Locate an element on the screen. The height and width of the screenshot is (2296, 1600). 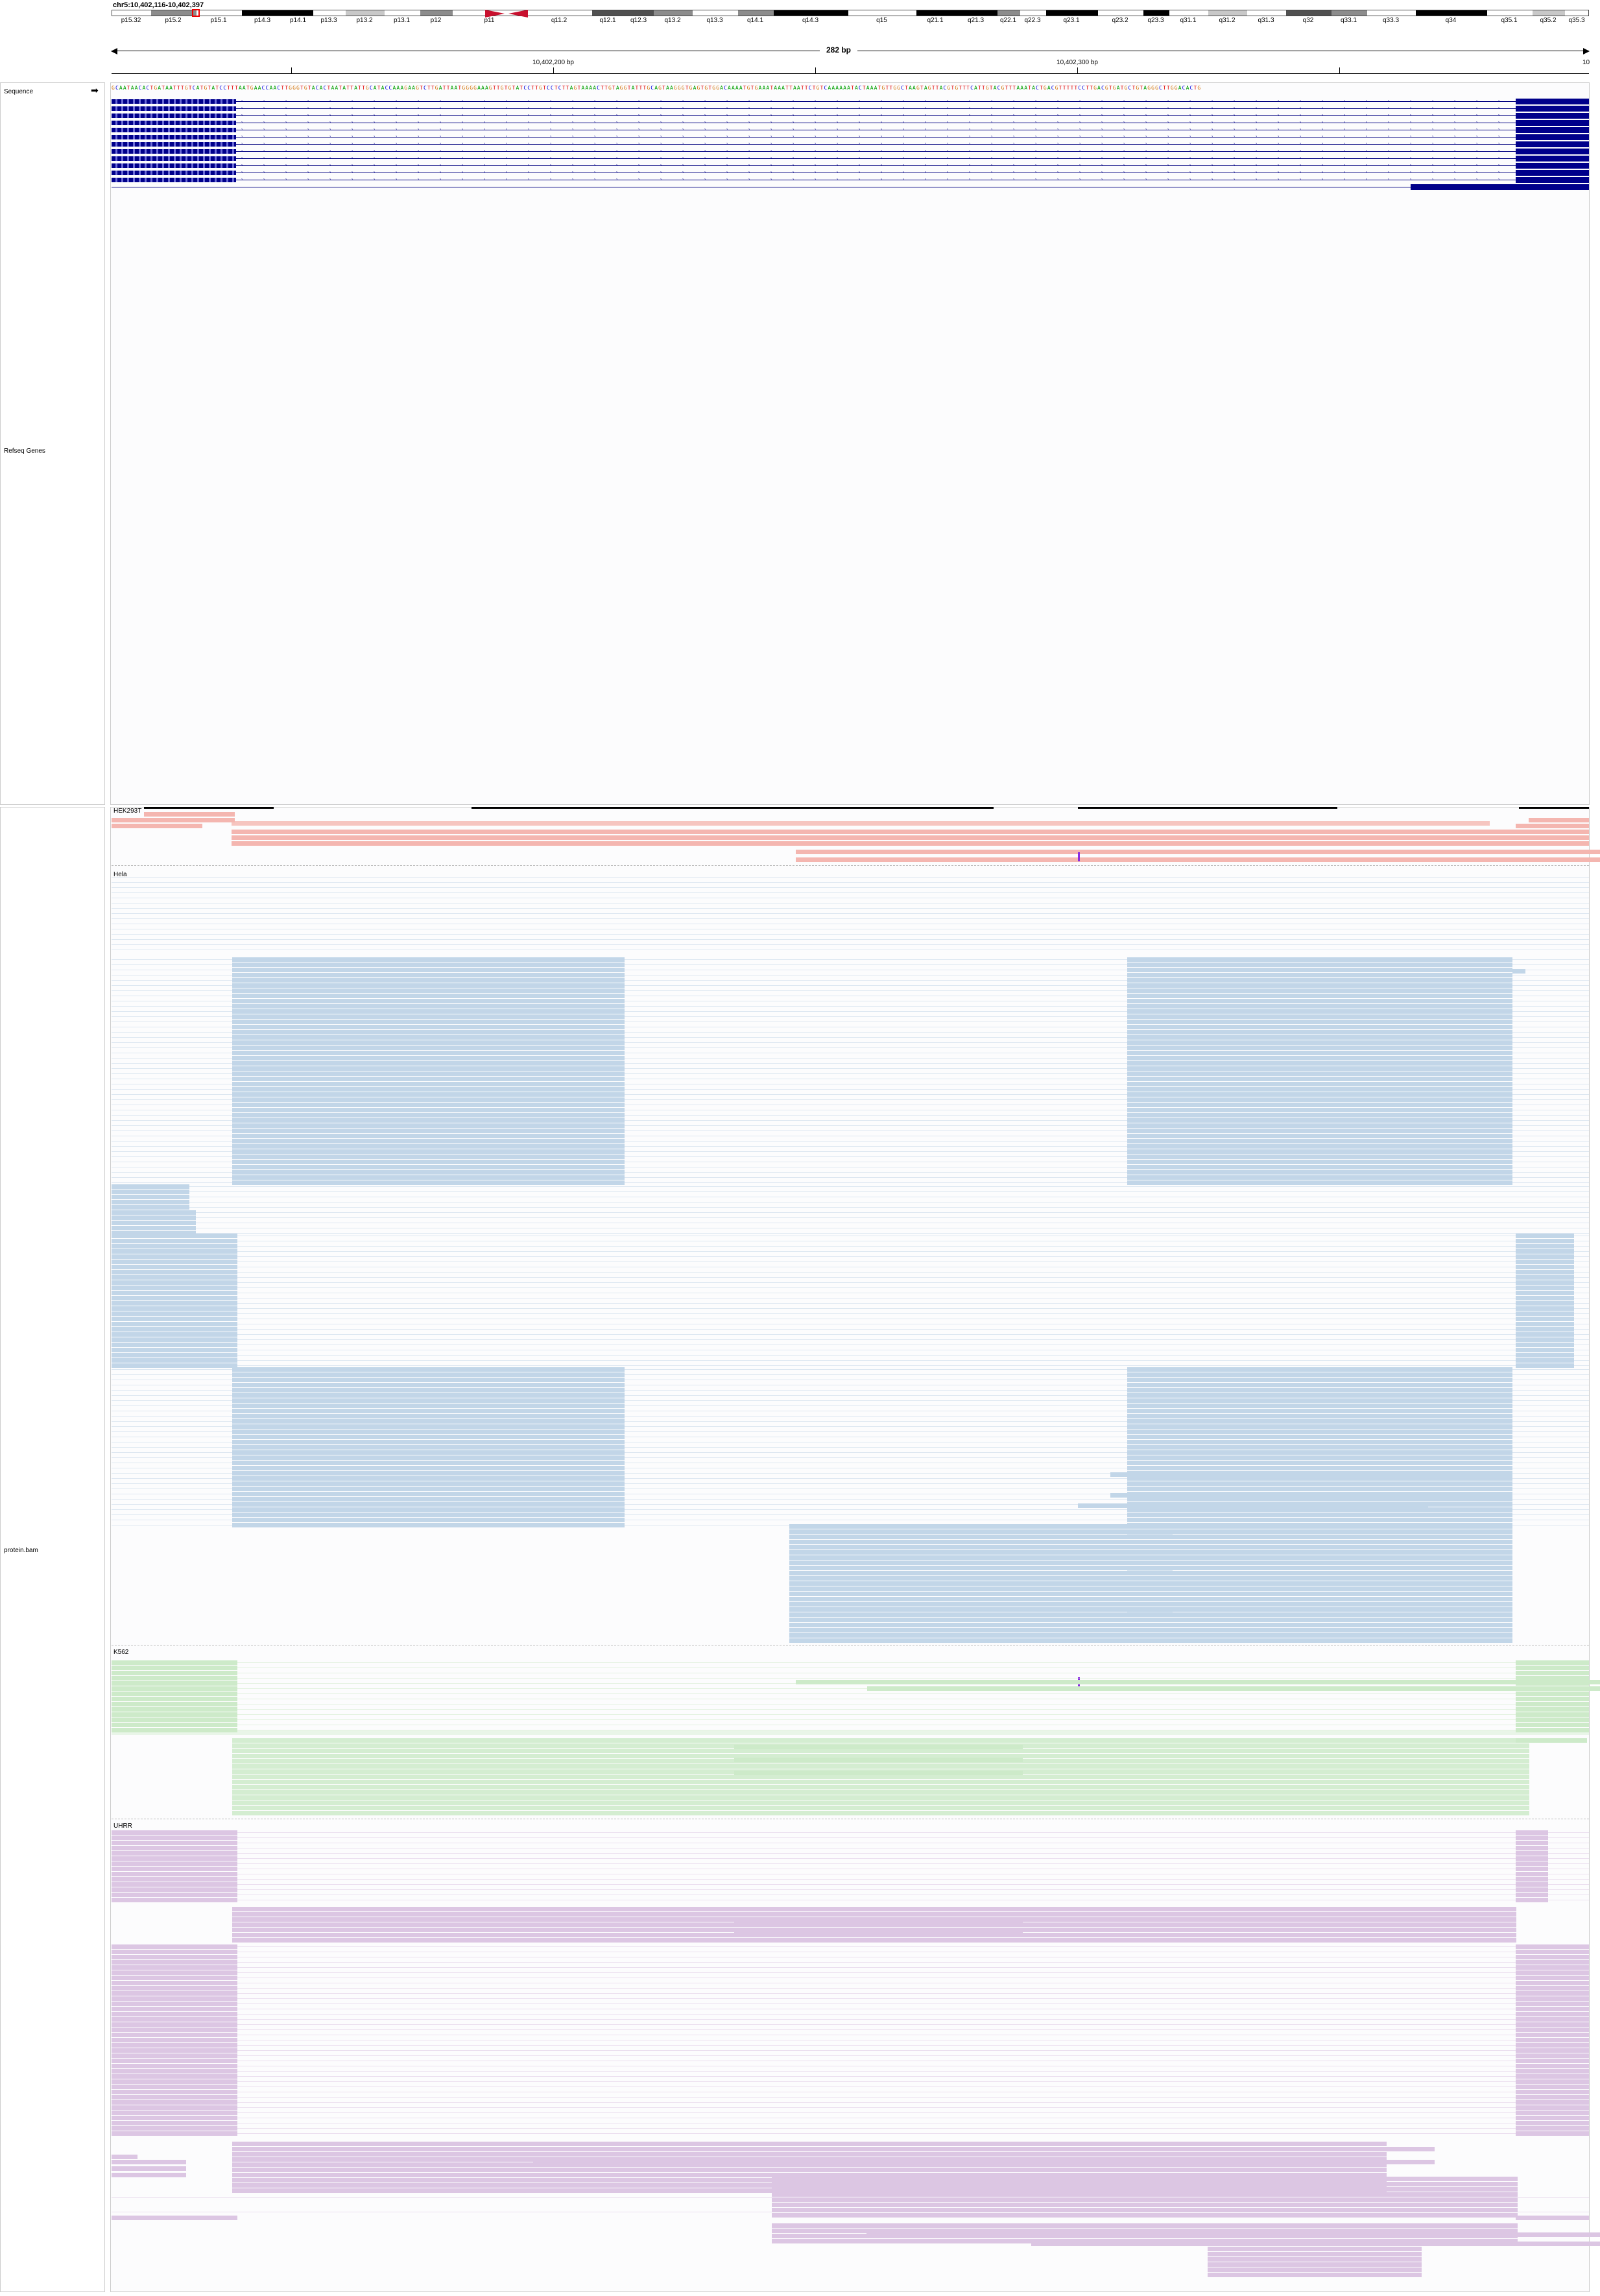
track-name-bam: protein.bam is located at coordinates (21, 1550).